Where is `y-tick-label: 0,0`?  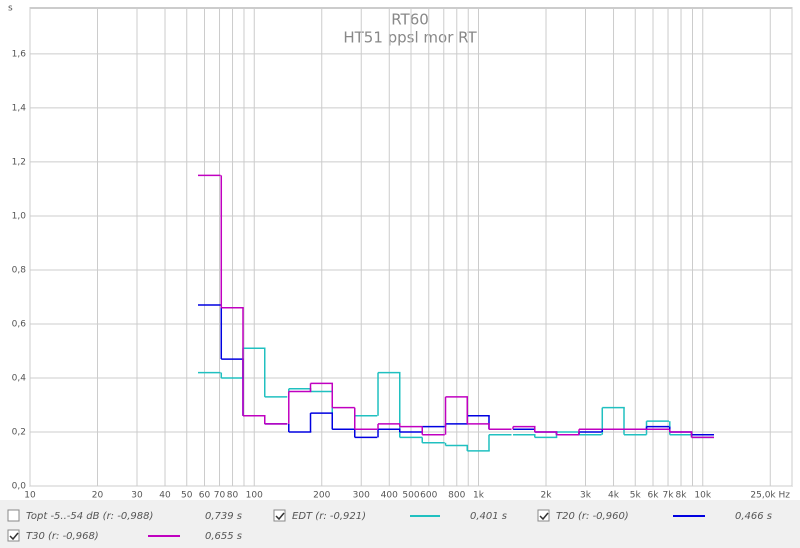
y-tick-label: 0,0 is located at coordinates (19, 487).